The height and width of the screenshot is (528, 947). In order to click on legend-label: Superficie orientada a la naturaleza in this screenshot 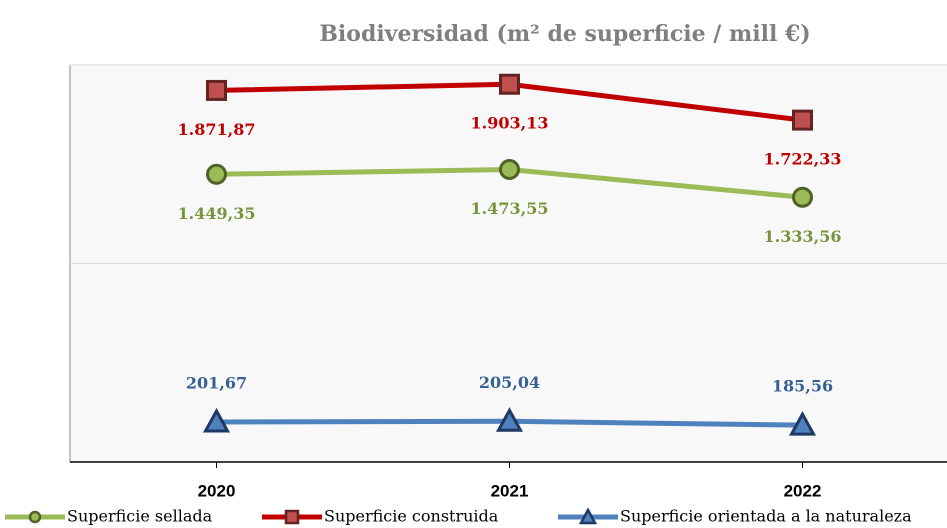, I will do `click(766, 516)`.